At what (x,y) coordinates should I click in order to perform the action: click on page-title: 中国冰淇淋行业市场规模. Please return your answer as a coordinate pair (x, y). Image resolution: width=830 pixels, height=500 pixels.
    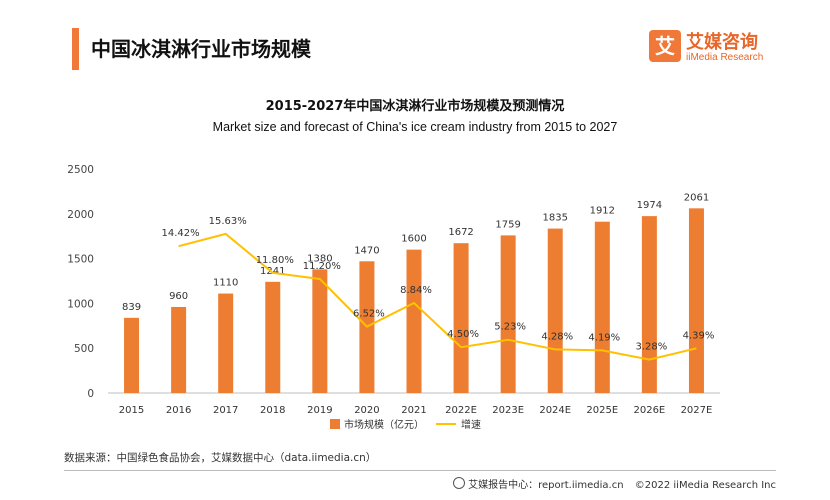
    Looking at the image, I should click on (201, 49).